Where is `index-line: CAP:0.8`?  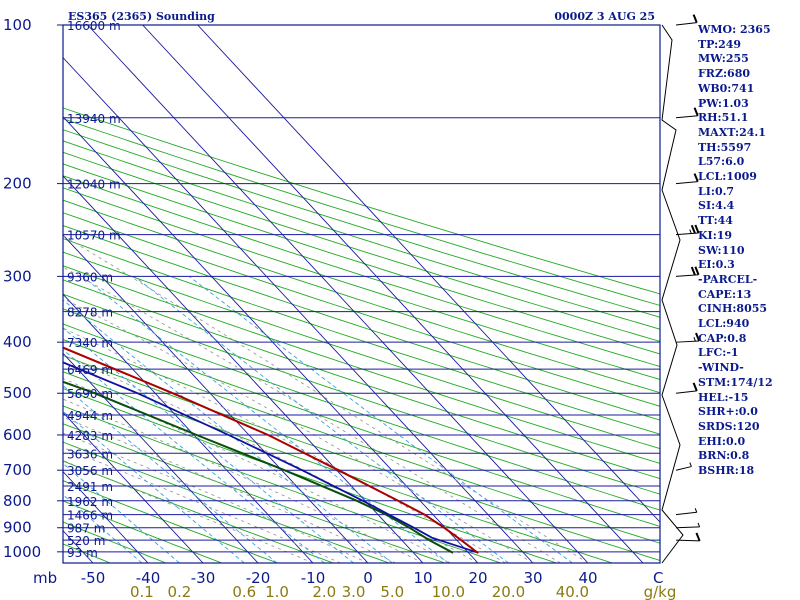 index-line: CAP:0.8 is located at coordinates (722, 338).